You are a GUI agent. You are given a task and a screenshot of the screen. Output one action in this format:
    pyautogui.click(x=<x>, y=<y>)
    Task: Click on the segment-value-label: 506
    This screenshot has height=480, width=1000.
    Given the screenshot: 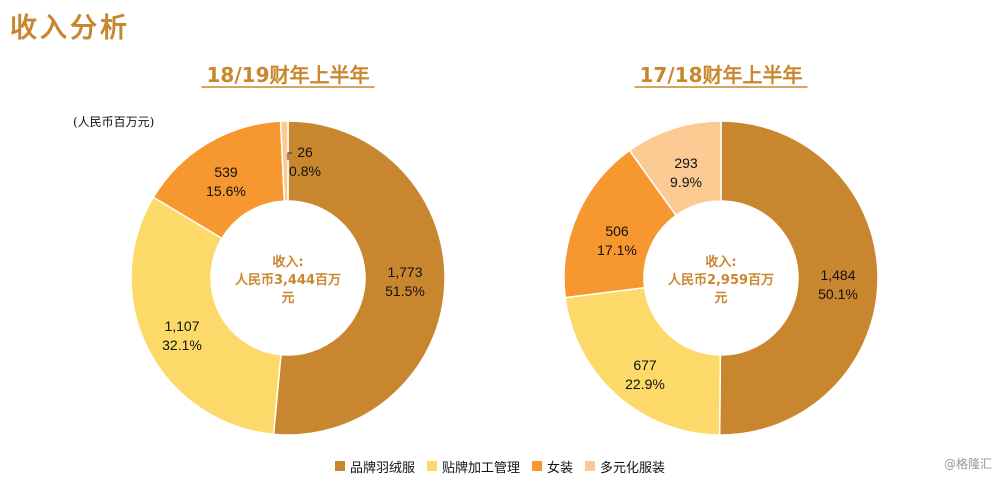 What is the action you would take?
    pyautogui.click(x=617, y=231)
    